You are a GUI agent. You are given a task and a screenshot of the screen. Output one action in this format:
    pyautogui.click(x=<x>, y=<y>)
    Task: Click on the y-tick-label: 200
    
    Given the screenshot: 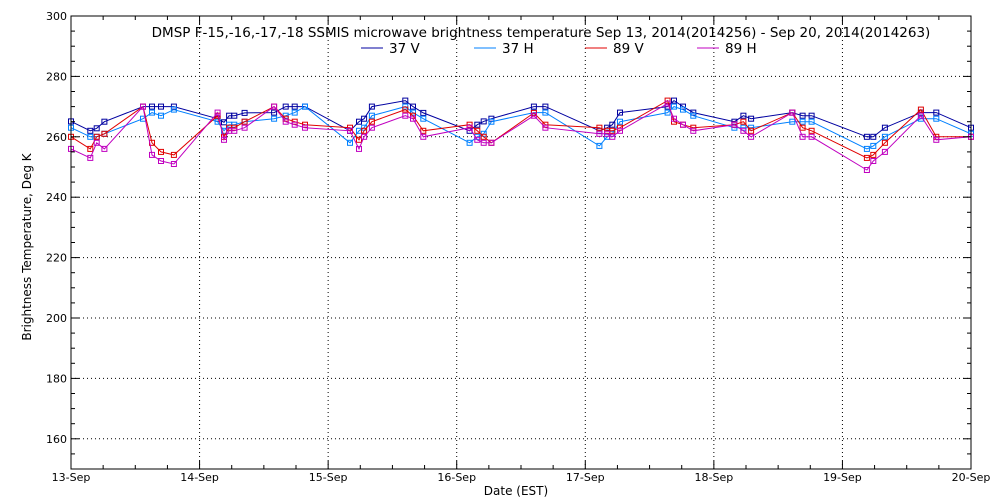 What is the action you would take?
    pyautogui.click(x=56, y=318)
    